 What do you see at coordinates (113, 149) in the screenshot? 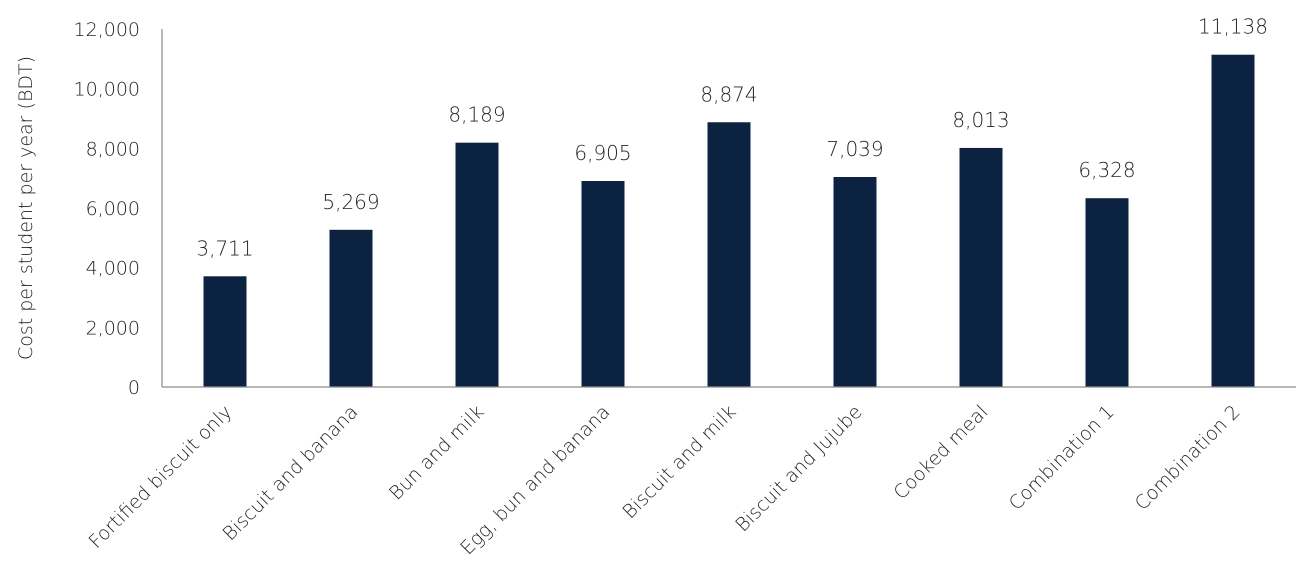
I see `y-tick-label: 8,000` at bounding box center [113, 149].